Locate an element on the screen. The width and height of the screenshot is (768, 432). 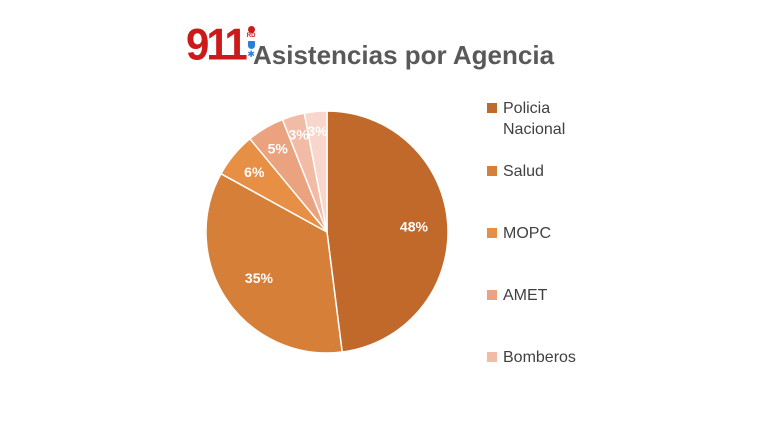
data-label-1: 35% is located at coordinates (259, 278).